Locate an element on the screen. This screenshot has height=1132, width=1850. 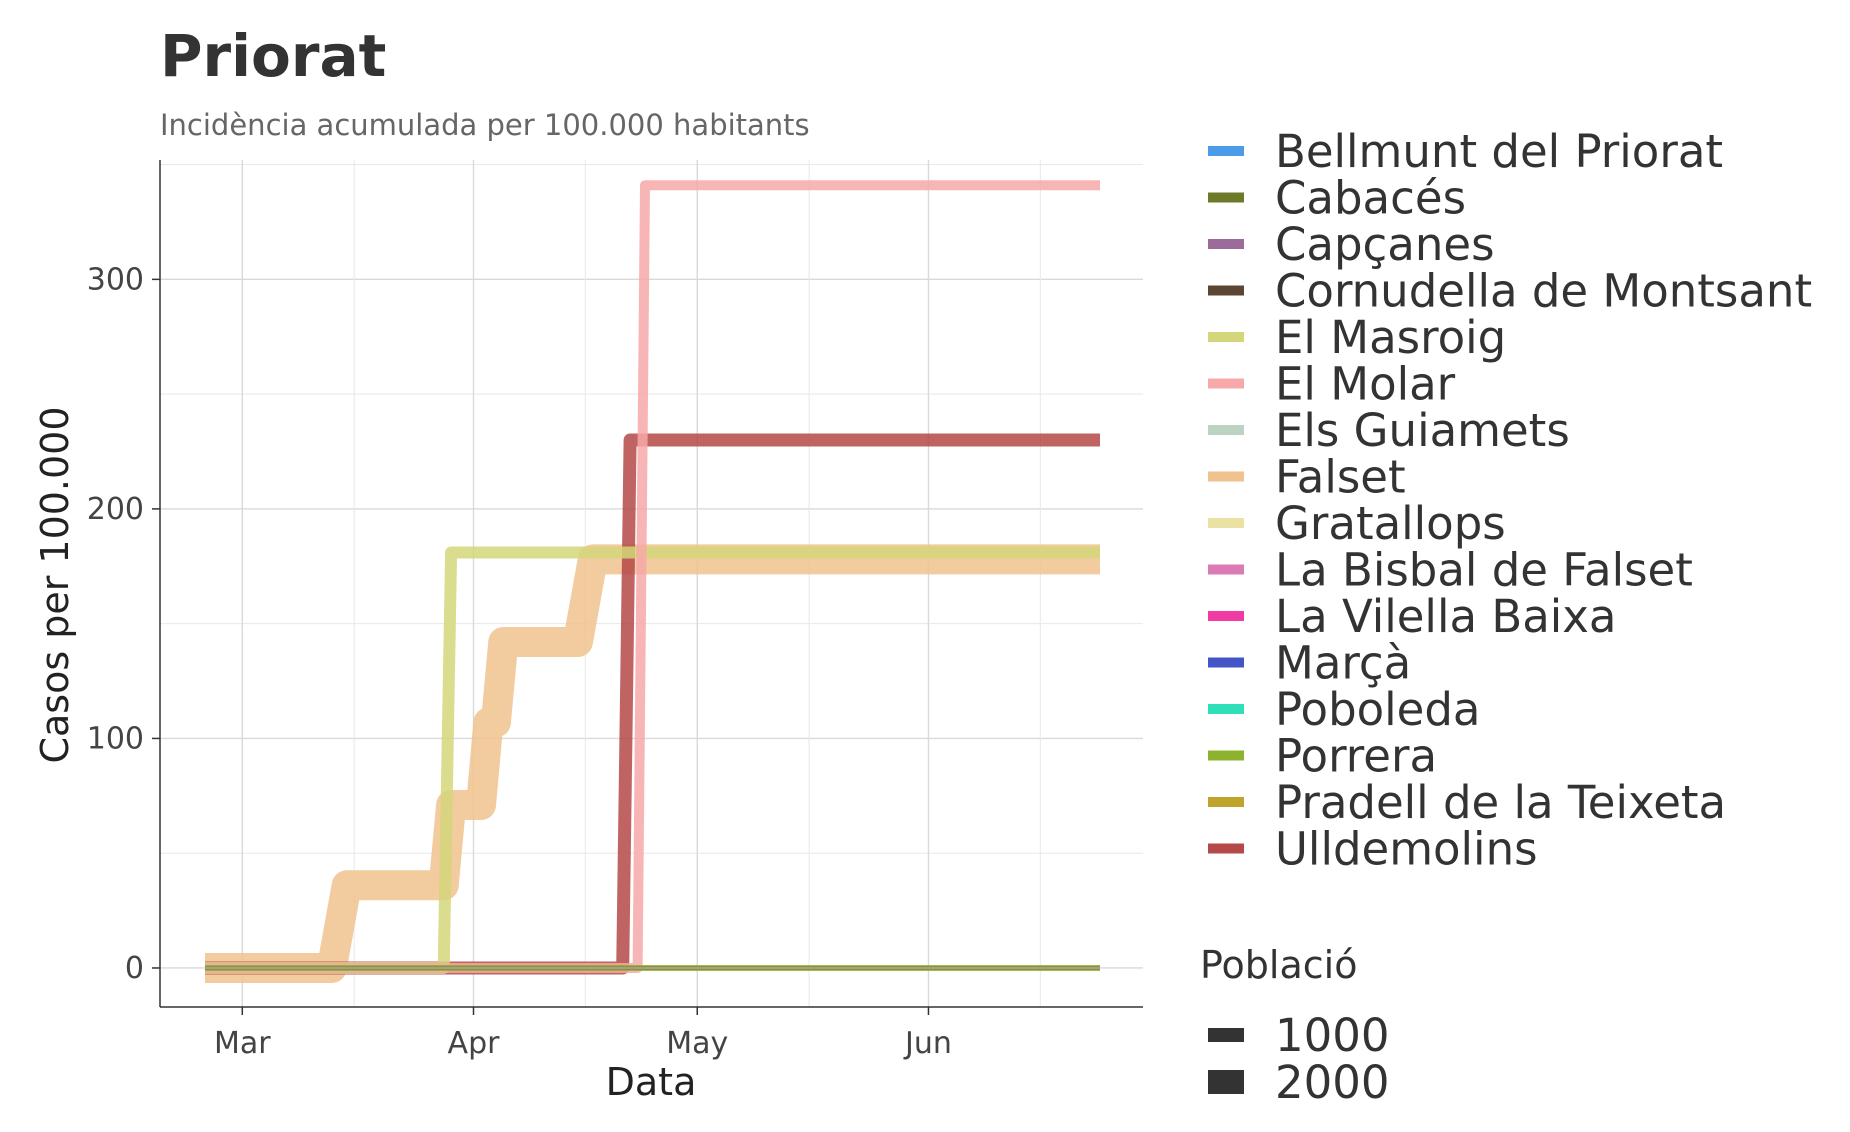
size-legend-label: 2000 is located at coordinates (1332, 1082).